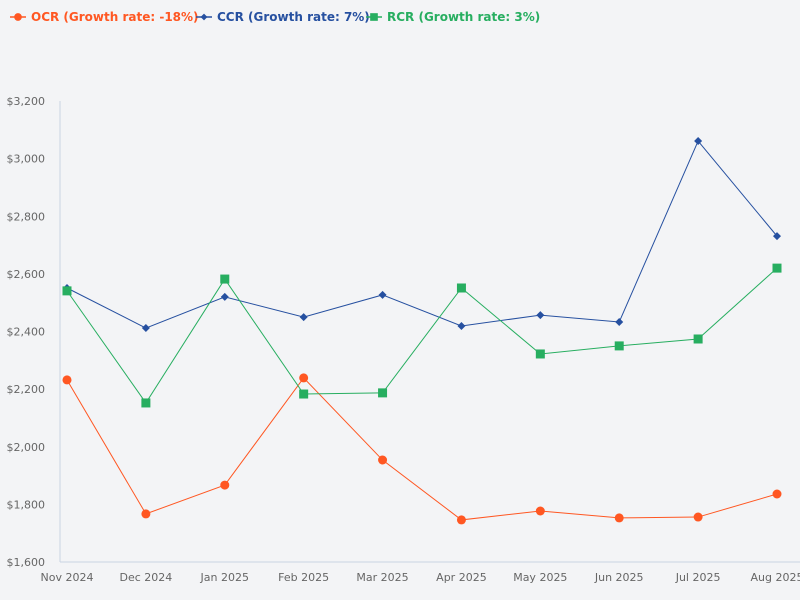 The width and height of the screenshot is (800, 600). Describe the element at coordinates (18, 17) in the screenshot. I see `legend-circle-icon` at that location.